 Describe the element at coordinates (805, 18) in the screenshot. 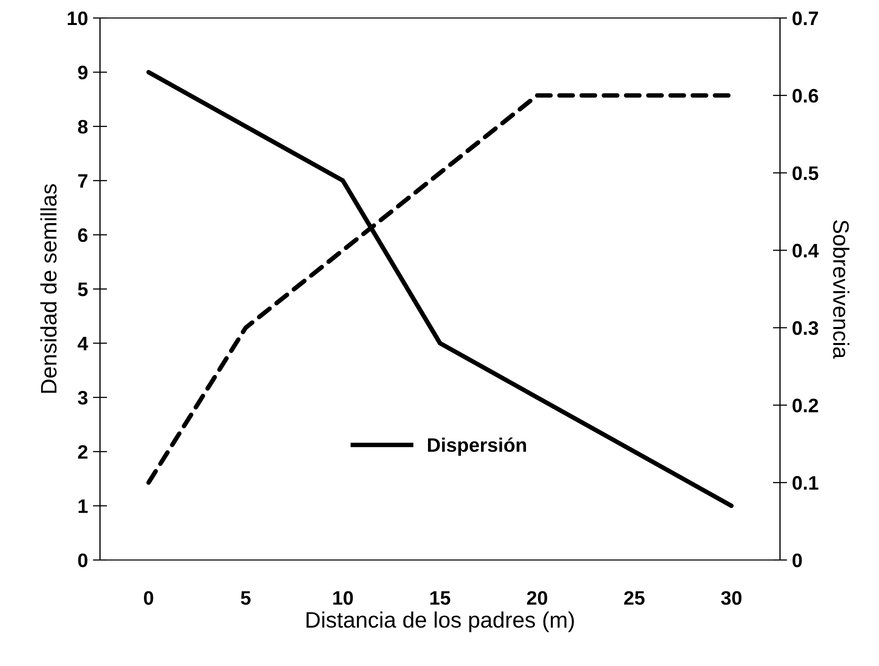

I see `y2-tick-label: 0.7` at that location.